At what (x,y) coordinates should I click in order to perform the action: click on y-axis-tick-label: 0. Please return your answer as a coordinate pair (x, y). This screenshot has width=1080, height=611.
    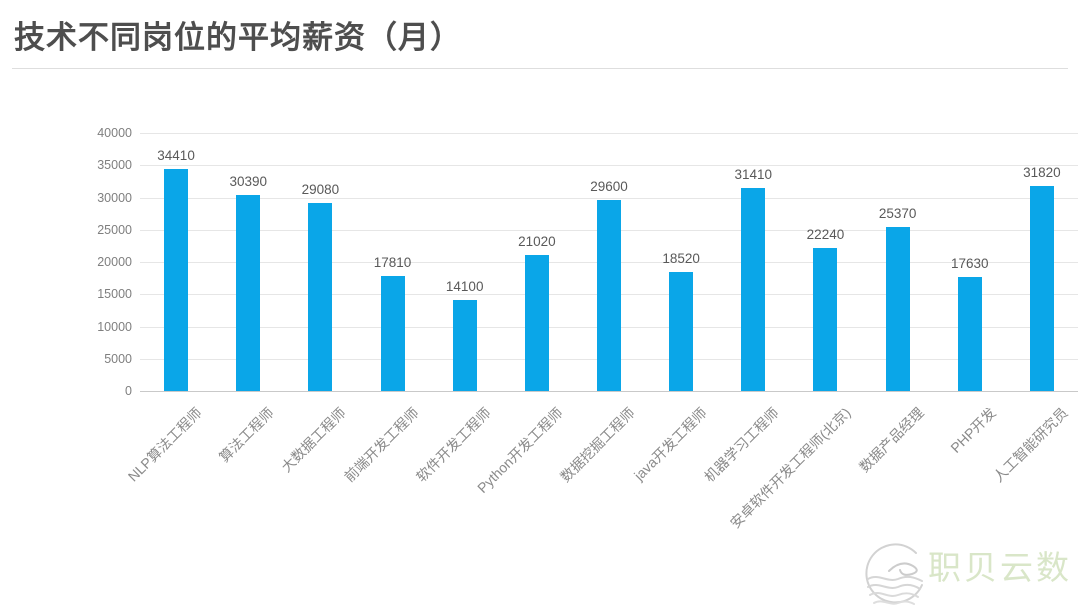
    Looking at the image, I should click on (128, 391).